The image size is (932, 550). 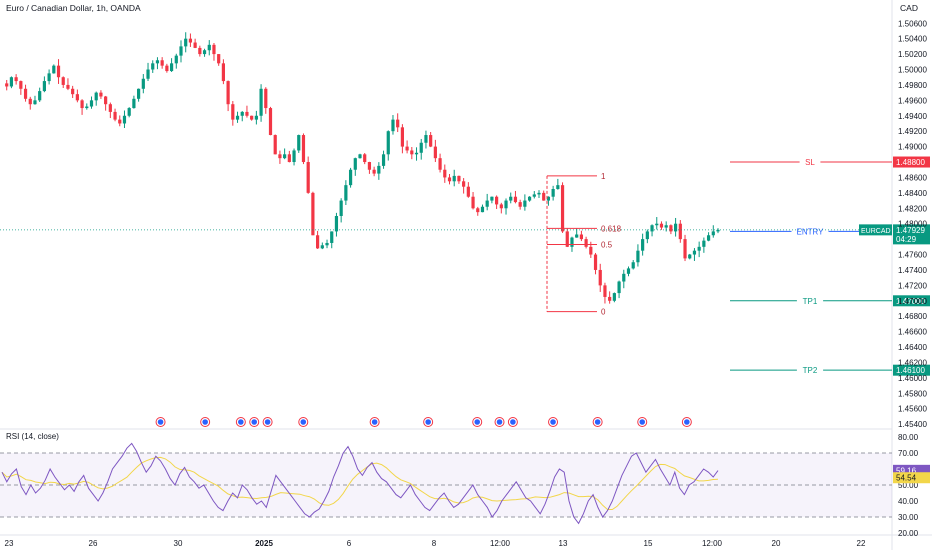 I want to click on rsi-tick-label: 40.00, so click(x=908, y=501).